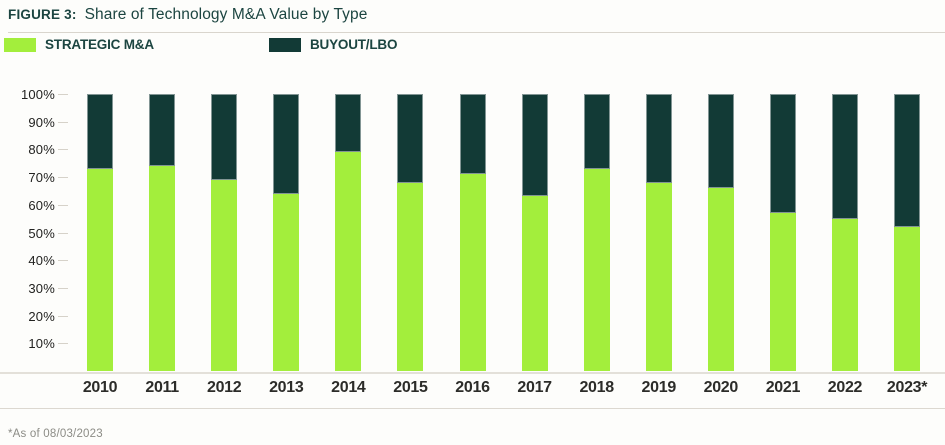 Image resolution: width=945 pixels, height=445 pixels. What do you see at coordinates (226, 14) in the screenshot?
I see `page-title: Share of Technology M&A Value by Type` at bounding box center [226, 14].